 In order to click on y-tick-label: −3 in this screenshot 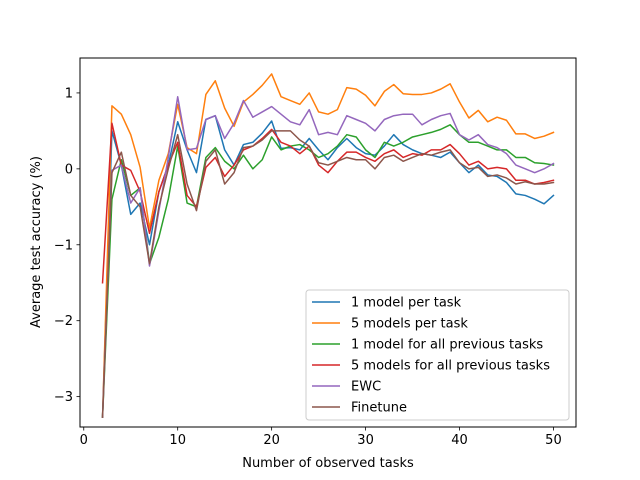, I will do `click(63, 397)`.